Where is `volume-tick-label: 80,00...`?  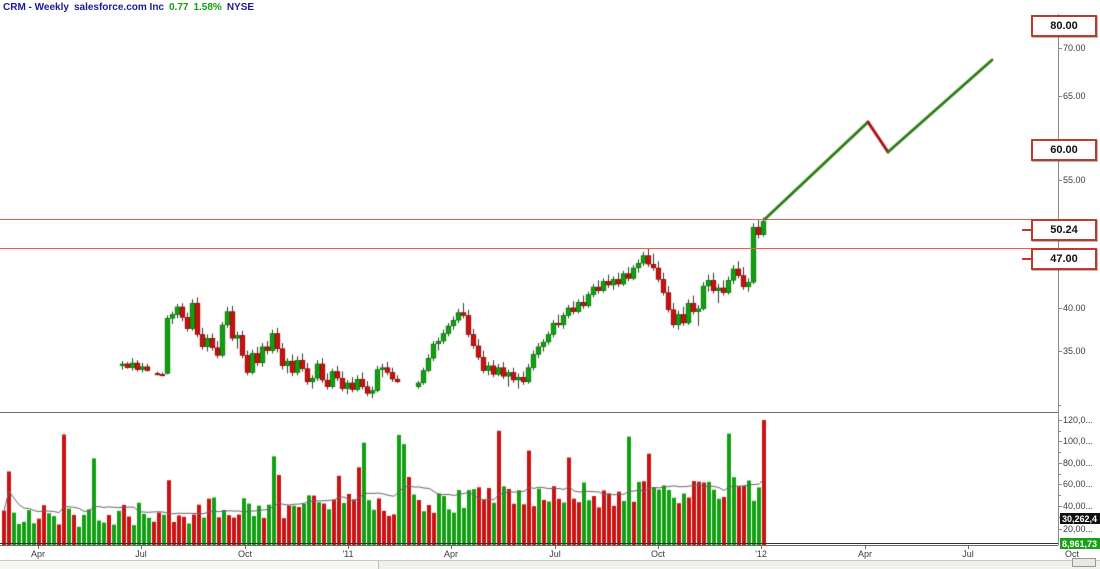 volume-tick-label: 80,00... is located at coordinates (1078, 463).